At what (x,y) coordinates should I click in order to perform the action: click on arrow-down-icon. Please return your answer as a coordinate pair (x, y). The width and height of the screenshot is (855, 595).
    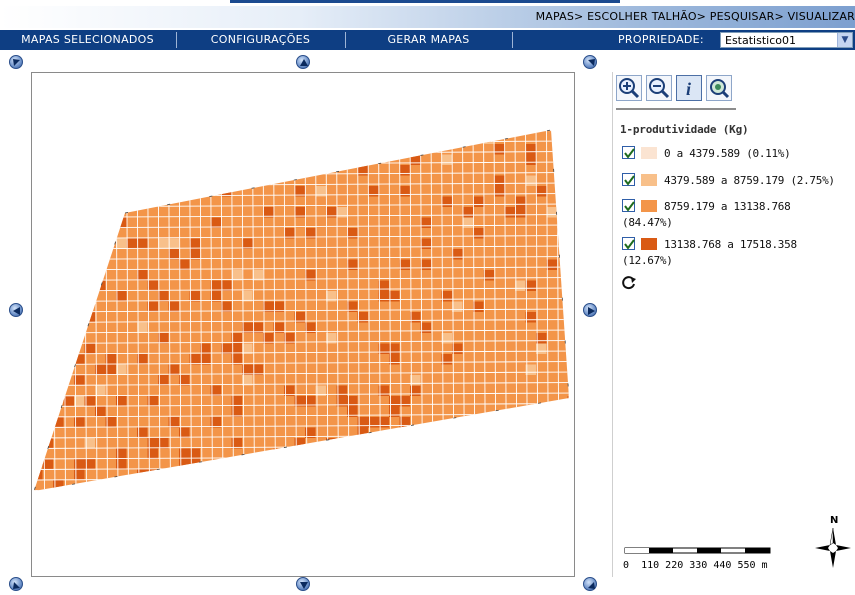
    Looking at the image, I should click on (304, 585).